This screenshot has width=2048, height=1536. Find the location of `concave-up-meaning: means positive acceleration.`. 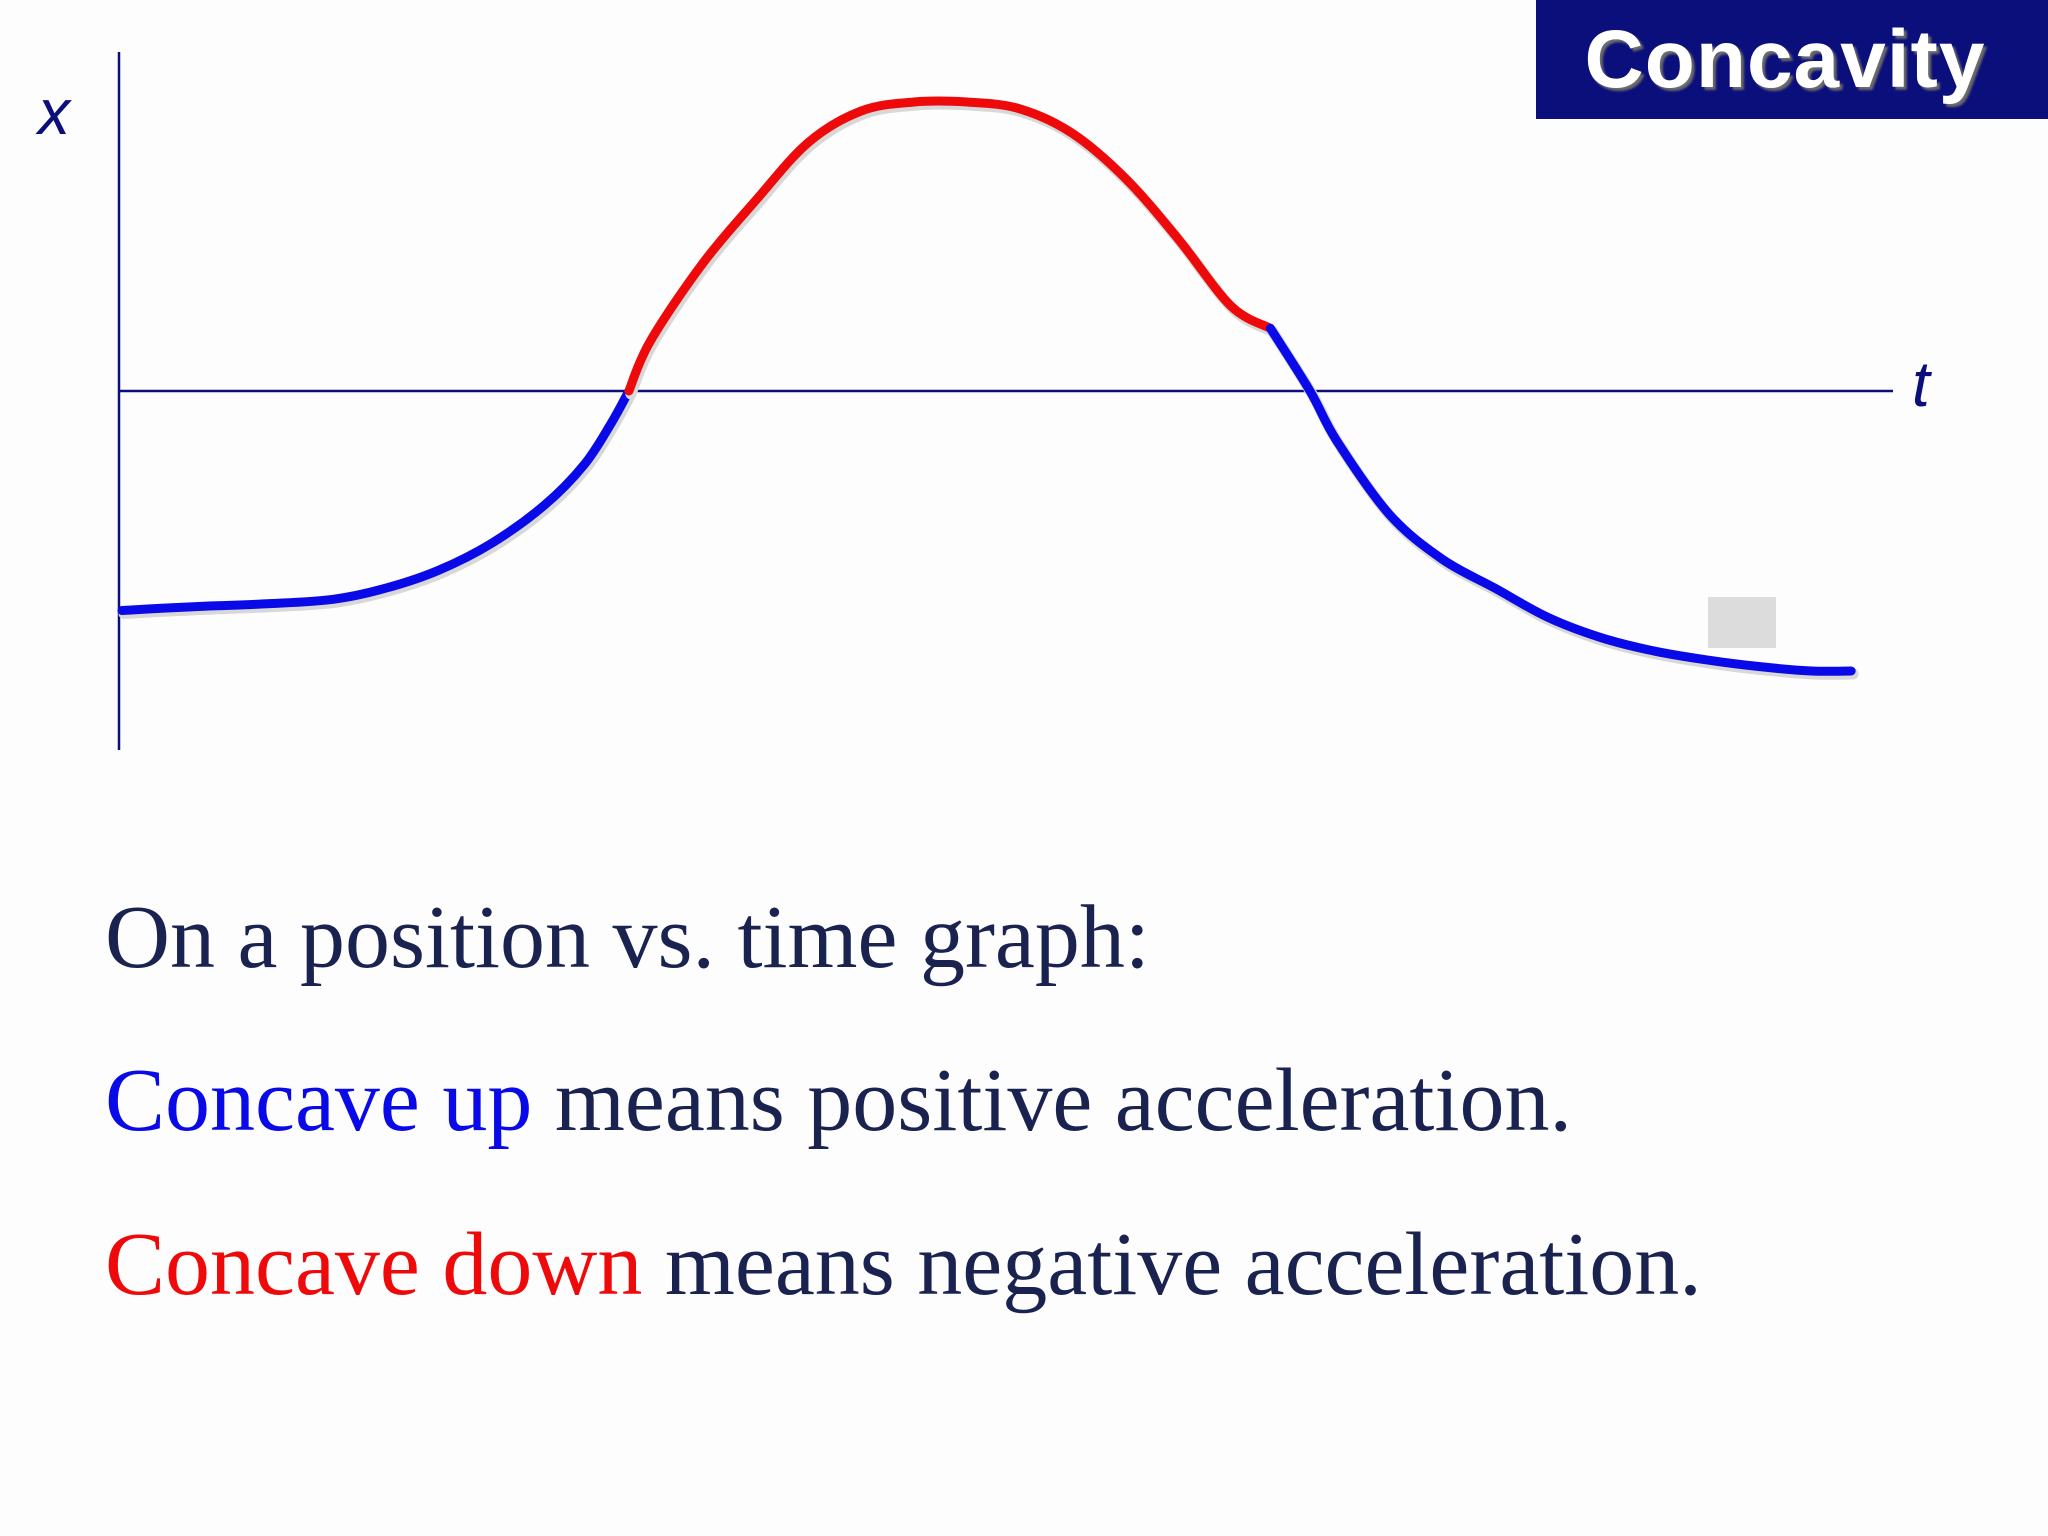

concave-up-meaning: means positive acceleration. is located at coordinates (1052, 1100).